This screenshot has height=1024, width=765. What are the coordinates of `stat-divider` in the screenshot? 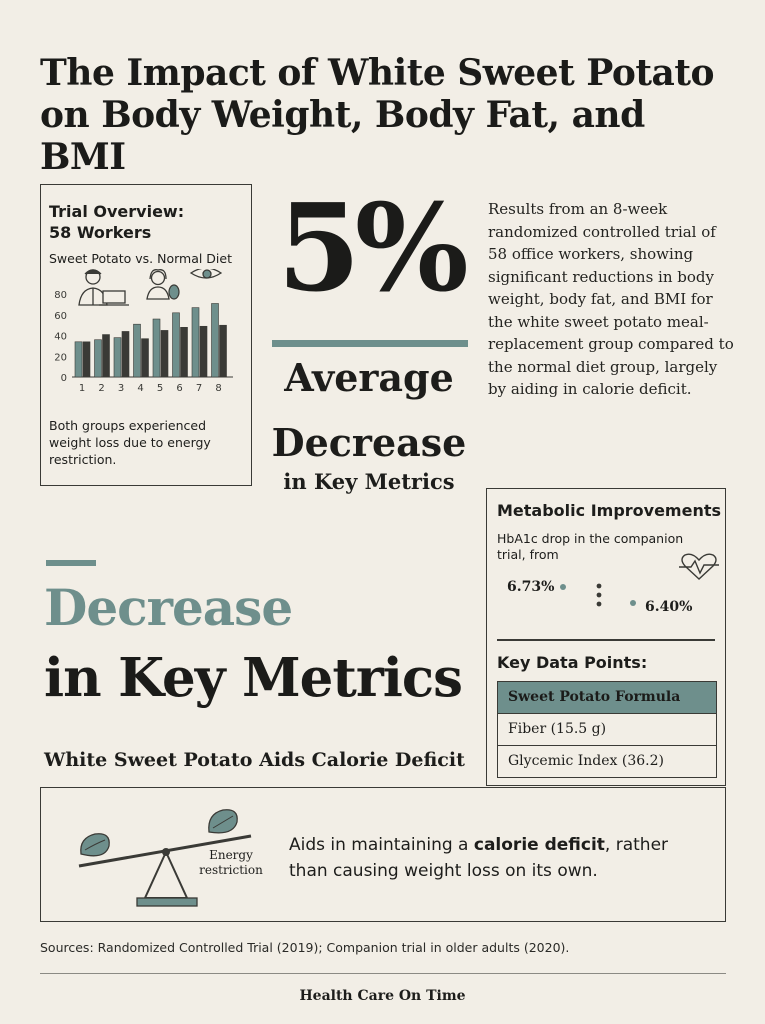 It's located at (370, 343).